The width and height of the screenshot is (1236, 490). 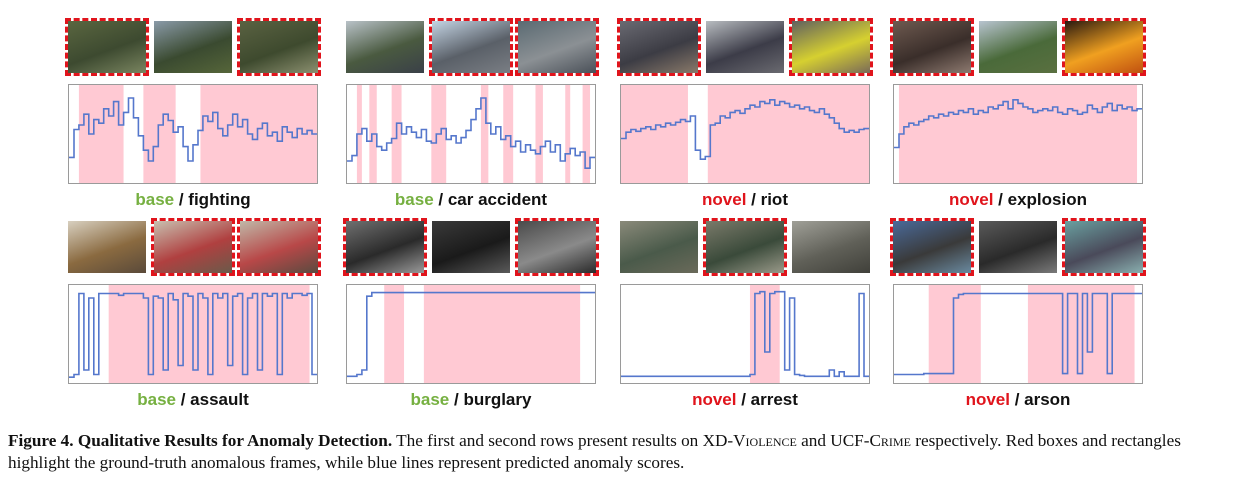 What do you see at coordinates (813, 440) in the screenshot?
I see `caption-text-b: and` at bounding box center [813, 440].